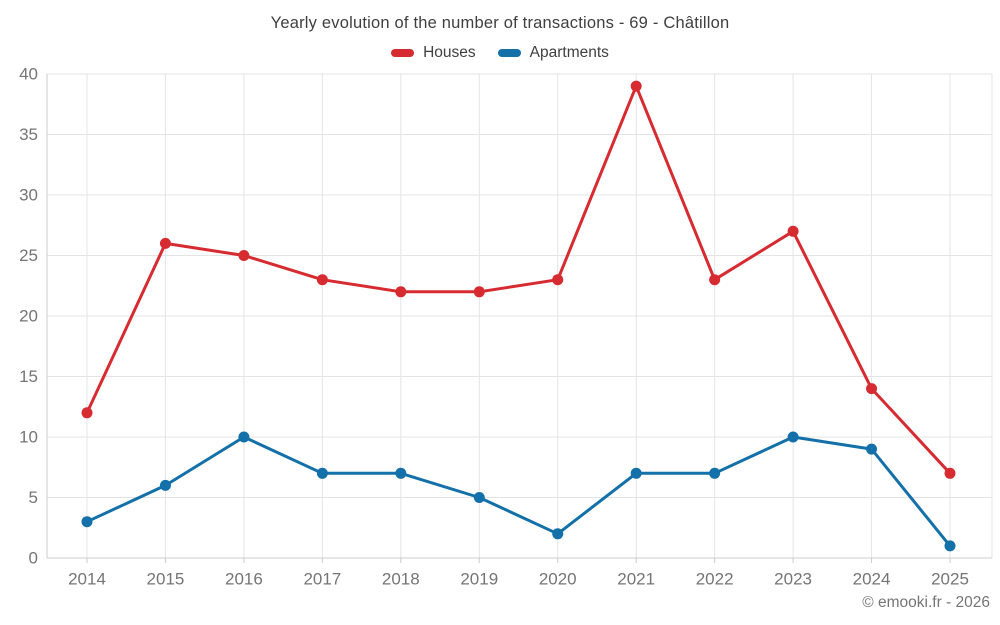 The width and height of the screenshot is (1000, 625). What do you see at coordinates (509, 53) in the screenshot?
I see `apartments-swatch-icon` at bounding box center [509, 53].